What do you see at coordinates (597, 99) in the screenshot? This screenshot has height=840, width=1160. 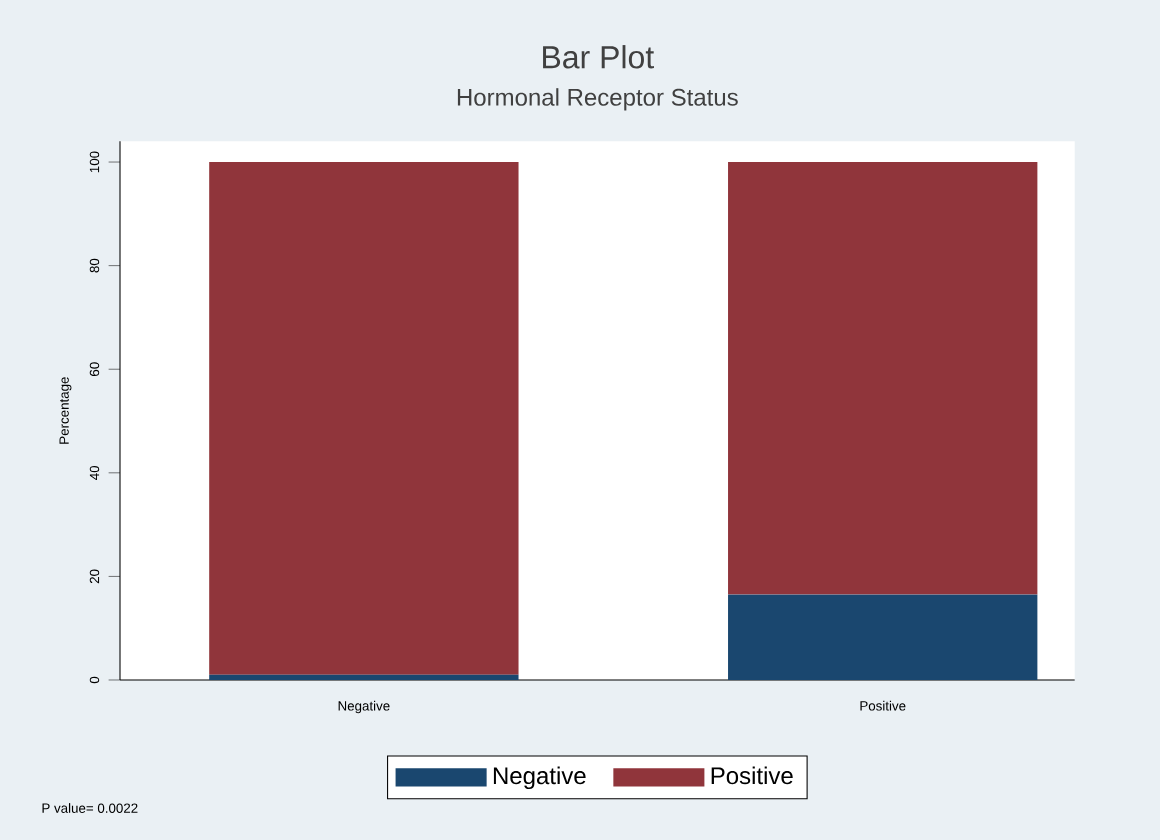 I see `chart-subtitle: Hormonal Receptor Status` at bounding box center [597, 99].